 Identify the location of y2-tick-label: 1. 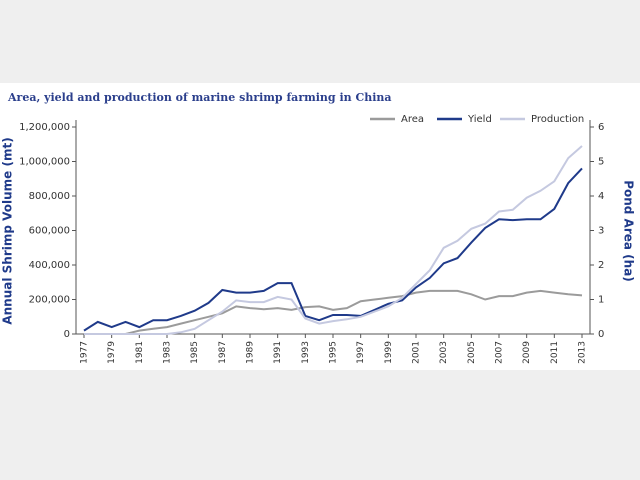
(601, 300).